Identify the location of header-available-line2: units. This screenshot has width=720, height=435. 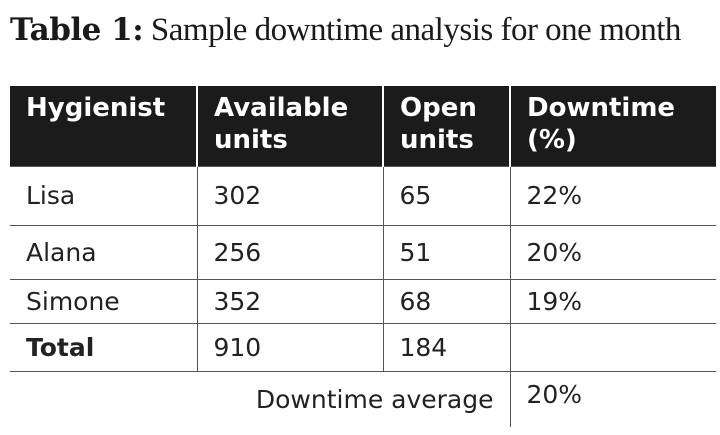
(251, 140).